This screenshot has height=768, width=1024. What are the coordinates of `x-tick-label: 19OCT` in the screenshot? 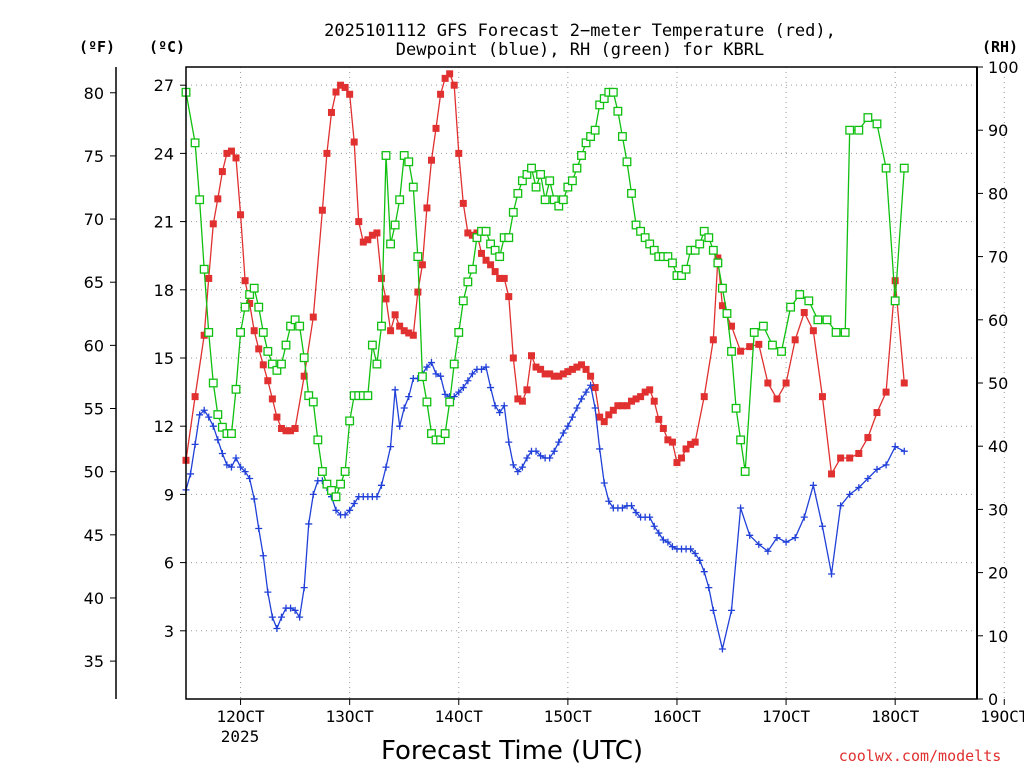 It's located at (1002, 716).